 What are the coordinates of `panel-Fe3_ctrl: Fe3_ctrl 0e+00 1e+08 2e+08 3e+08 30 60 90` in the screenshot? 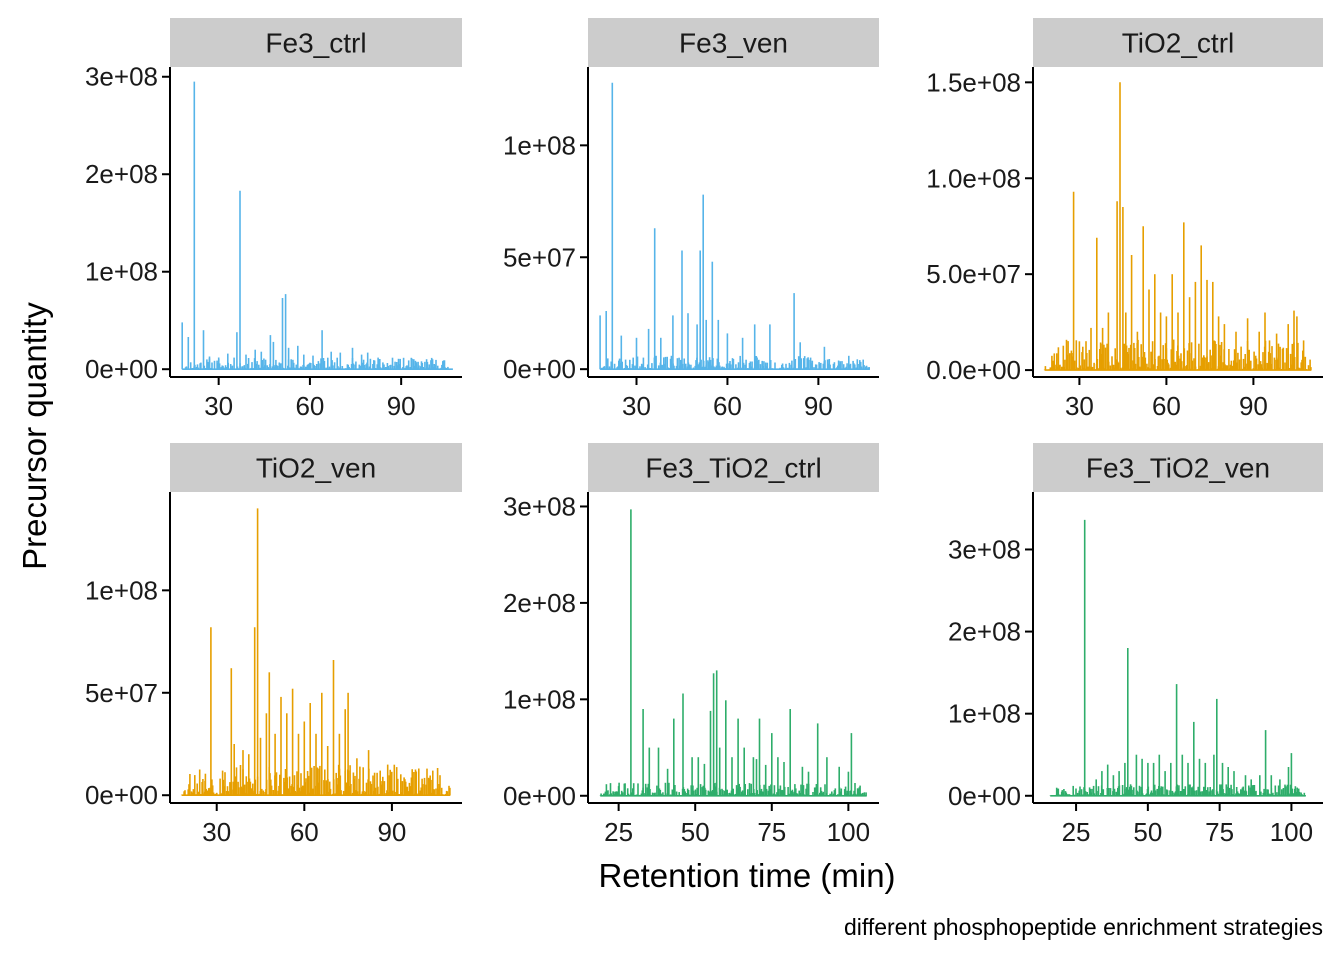 It's located at (273, 219).